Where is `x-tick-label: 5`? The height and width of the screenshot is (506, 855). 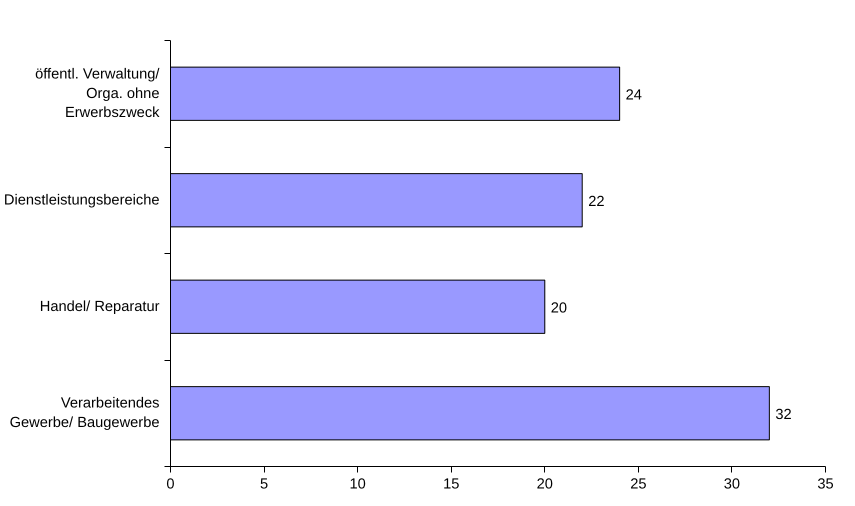
x-tick-label: 5 is located at coordinates (264, 484).